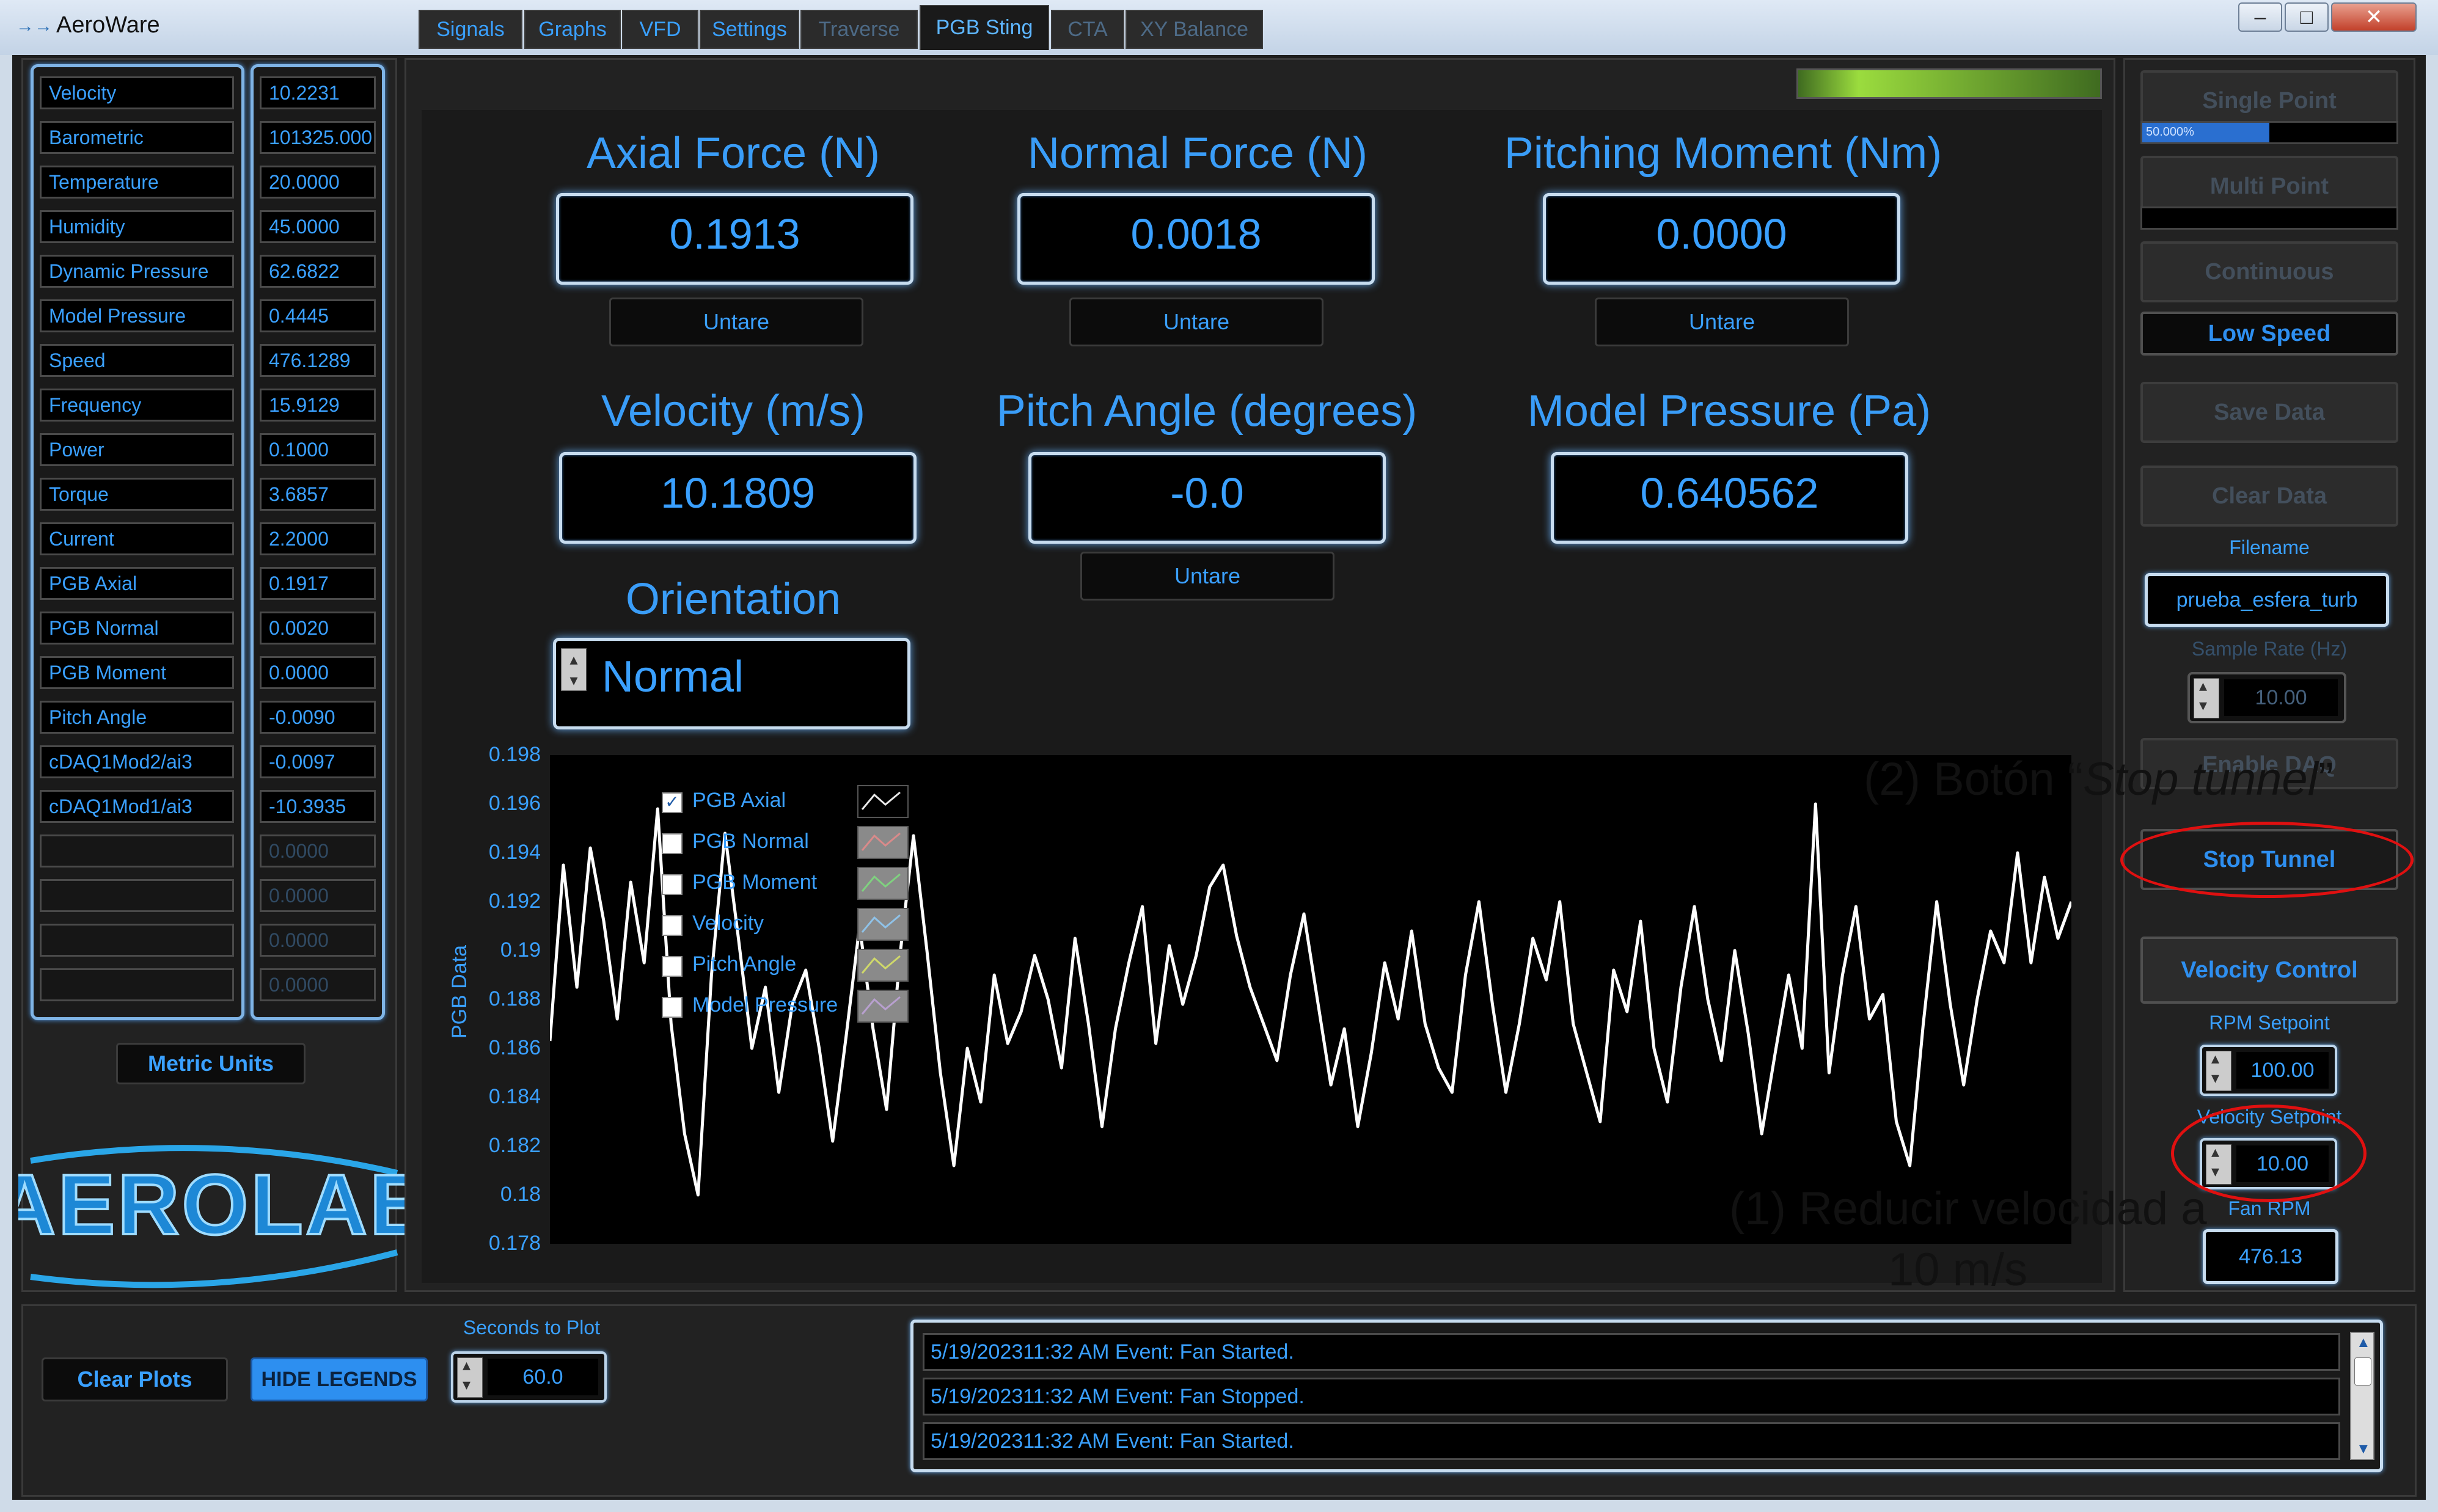  What do you see at coordinates (2362, 1371) in the screenshot?
I see `scroll-thumb` at bounding box center [2362, 1371].